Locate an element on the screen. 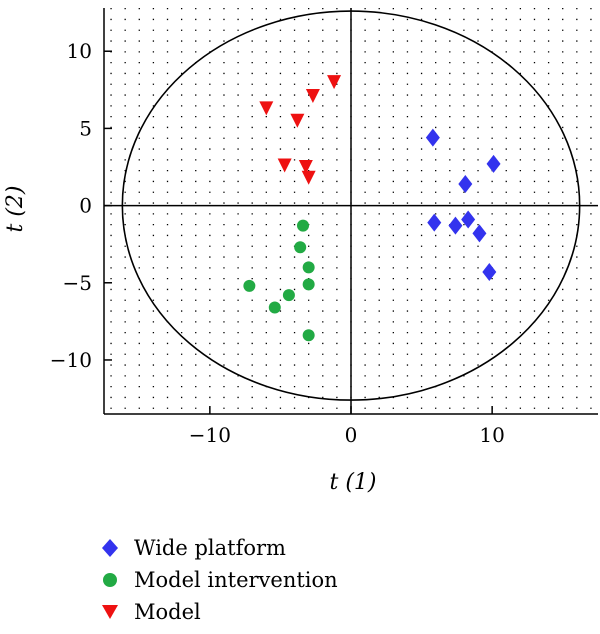 This screenshot has width=600, height=634. y-tick-label: −10 is located at coordinates (71, 360).